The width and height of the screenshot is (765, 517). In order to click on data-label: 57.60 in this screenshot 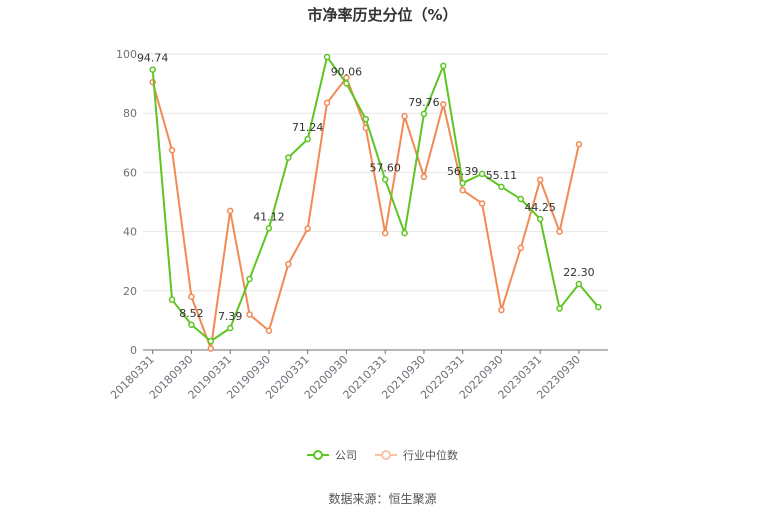, I will do `click(385, 168)`.